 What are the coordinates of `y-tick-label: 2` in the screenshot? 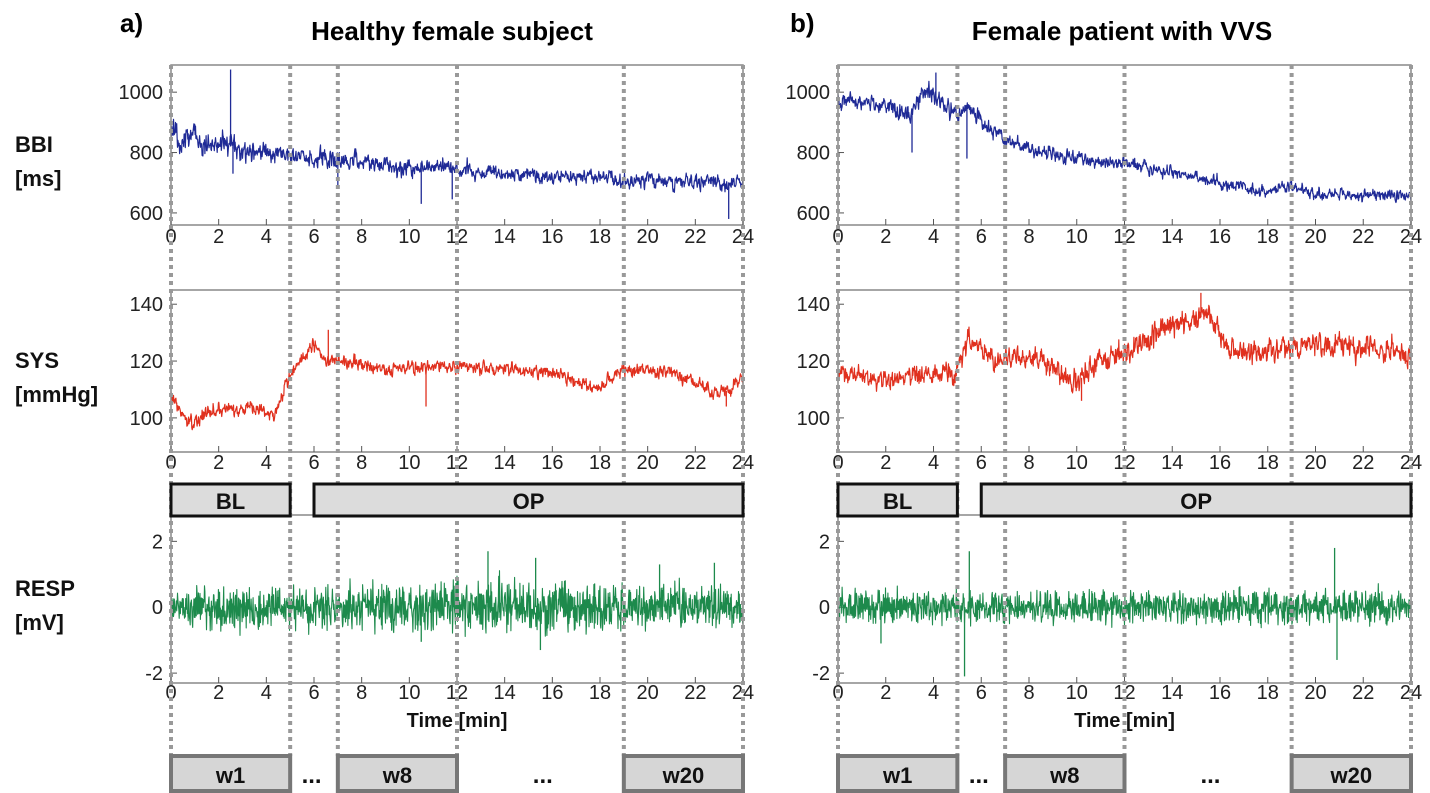 It's located at (824, 542).